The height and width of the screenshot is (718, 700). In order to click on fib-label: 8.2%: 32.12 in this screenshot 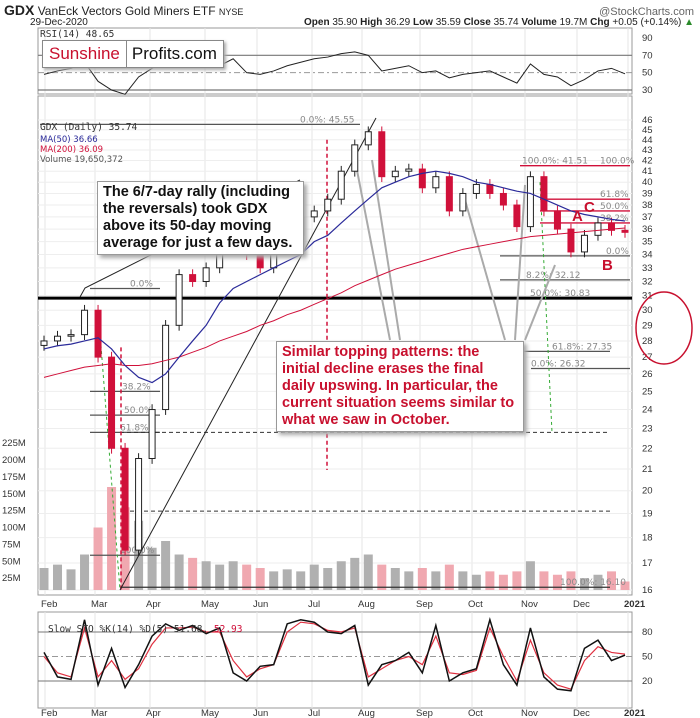, I will do `click(553, 276)`.